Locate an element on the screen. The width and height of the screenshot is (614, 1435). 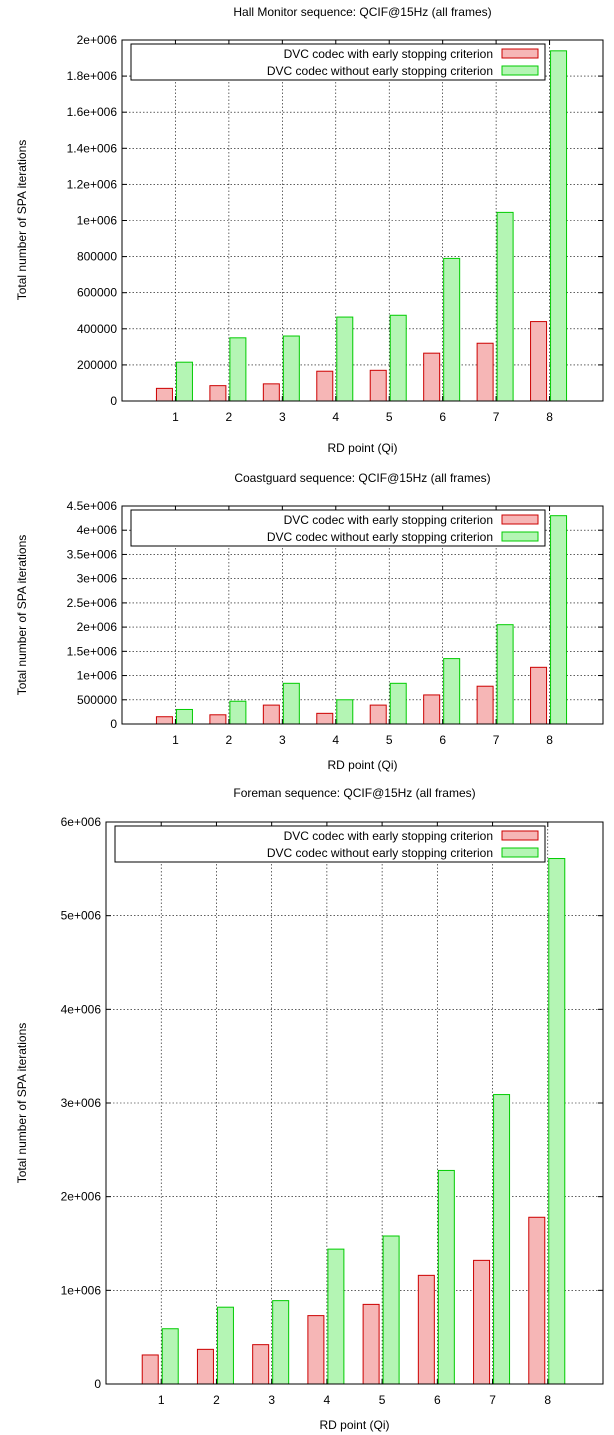
chart-3-ytick-label: 0 is located at coordinates (97, 1384).